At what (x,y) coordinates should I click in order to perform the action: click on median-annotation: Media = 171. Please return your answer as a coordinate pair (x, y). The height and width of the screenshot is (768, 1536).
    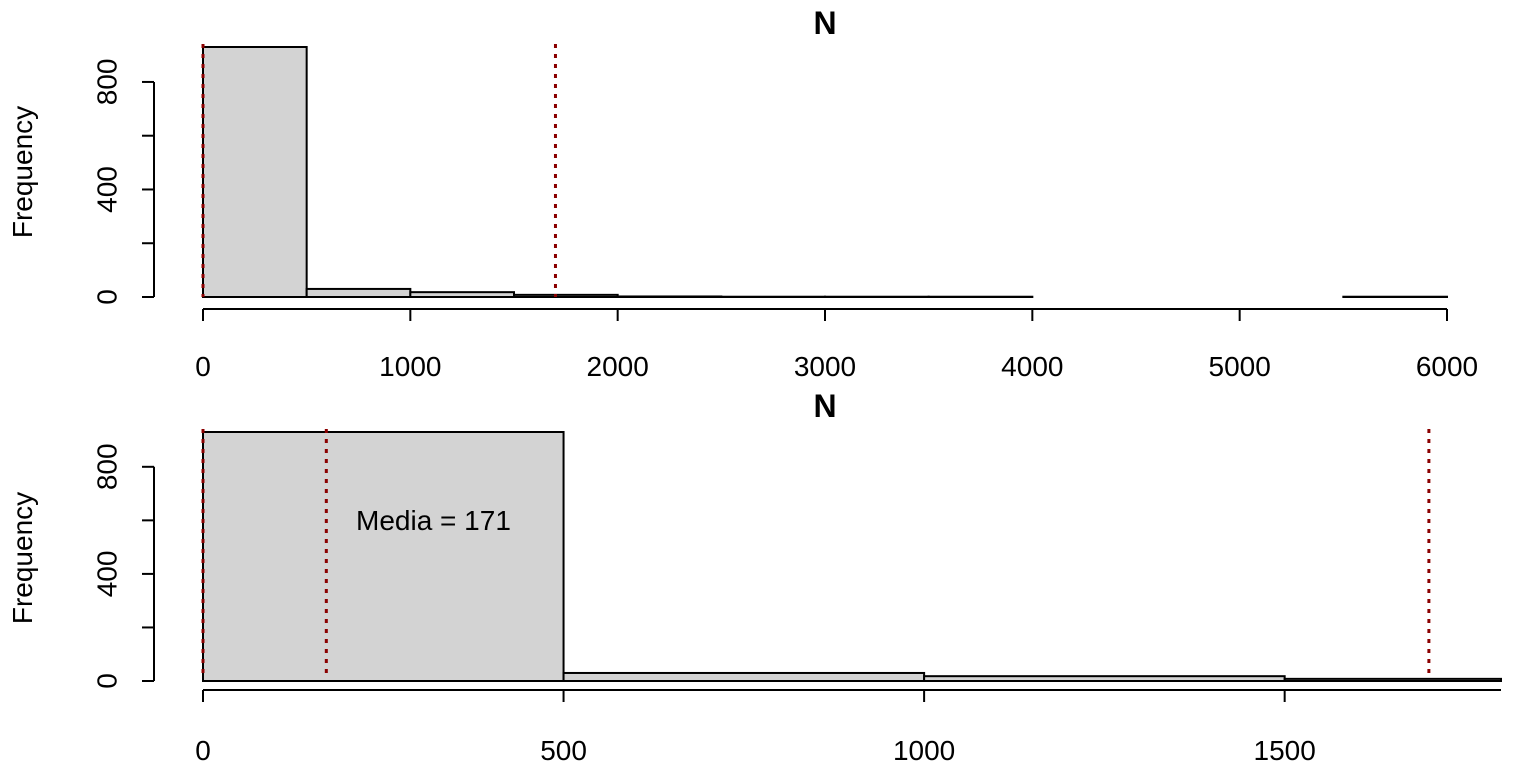
    Looking at the image, I should click on (433, 520).